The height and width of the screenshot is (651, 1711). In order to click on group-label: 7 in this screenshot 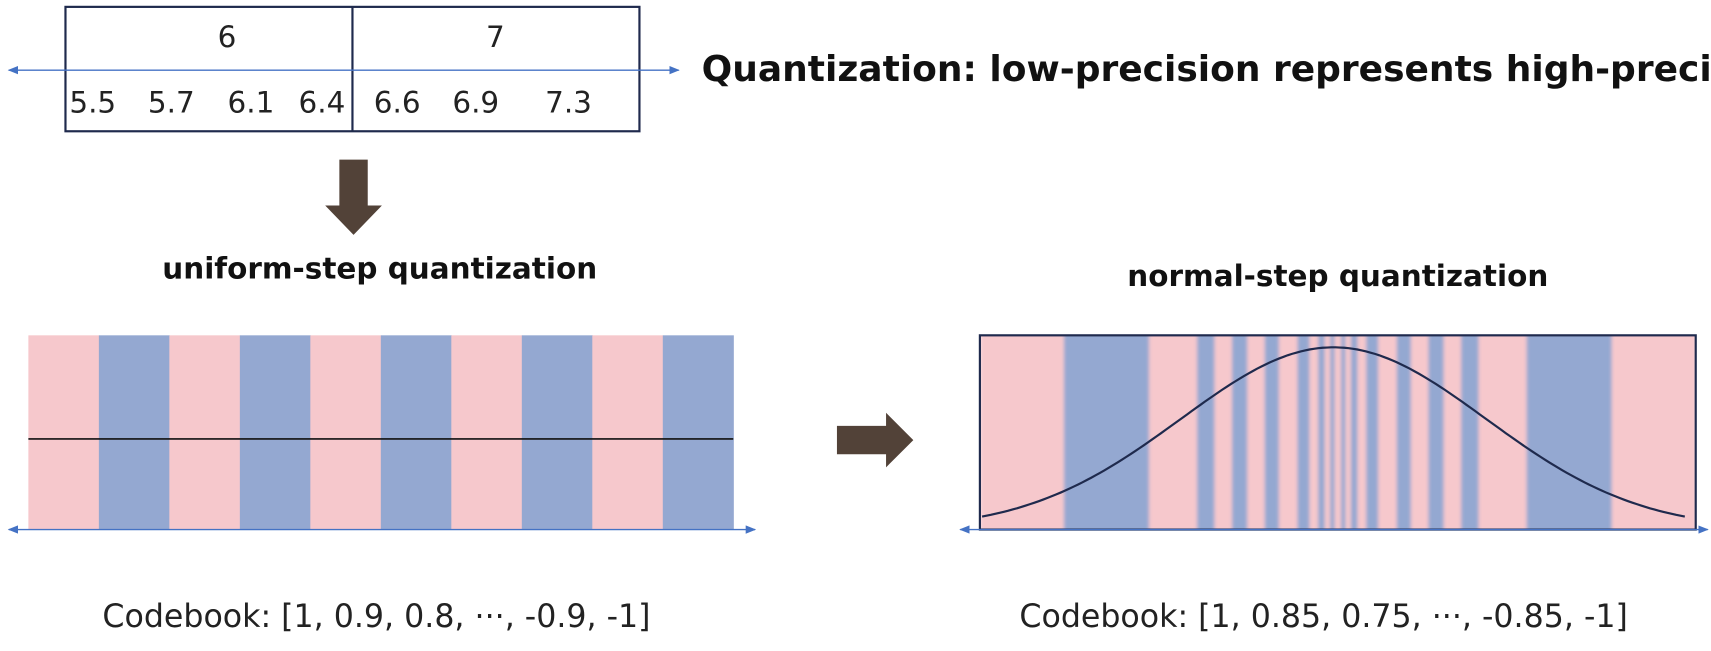, I will do `click(495, 37)`.